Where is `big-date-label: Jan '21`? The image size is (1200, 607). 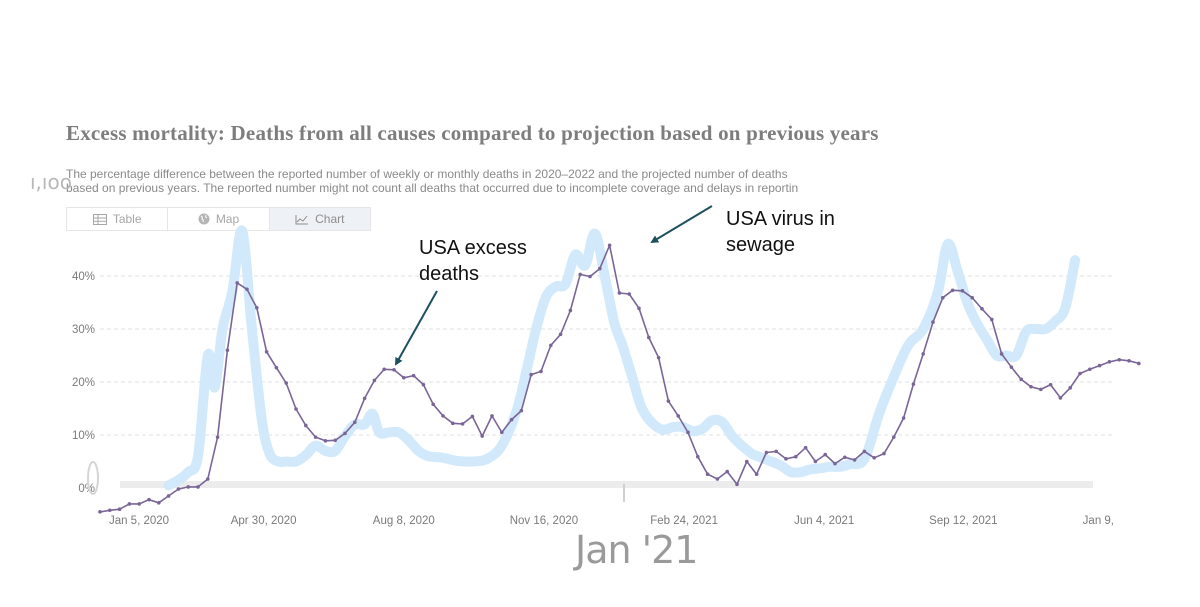 big-date-label: Jan '21 is located at coordinates (636, 550).